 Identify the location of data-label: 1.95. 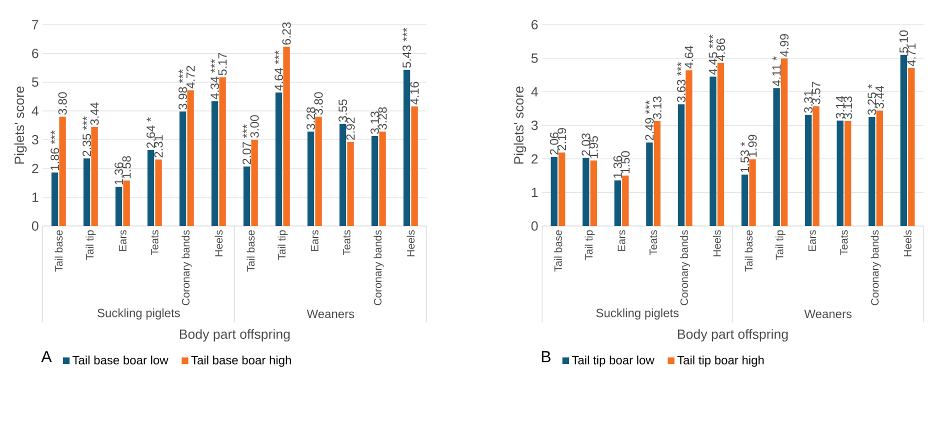
(593, 147).